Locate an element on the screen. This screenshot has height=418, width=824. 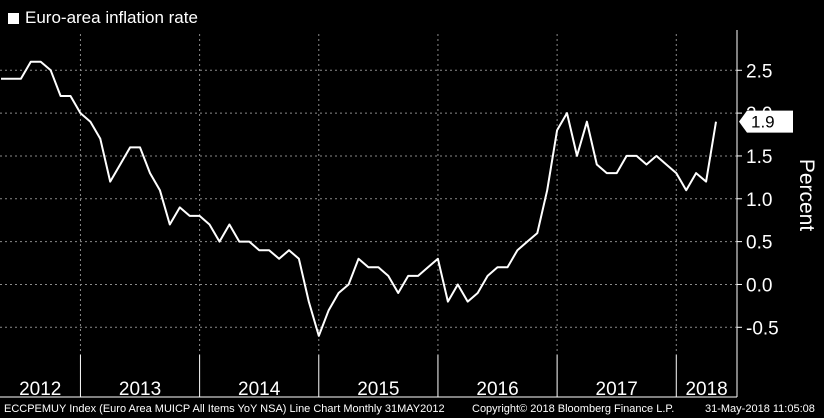
legend-label: Euro-area inflation rate is located at coordinates (111, 17).